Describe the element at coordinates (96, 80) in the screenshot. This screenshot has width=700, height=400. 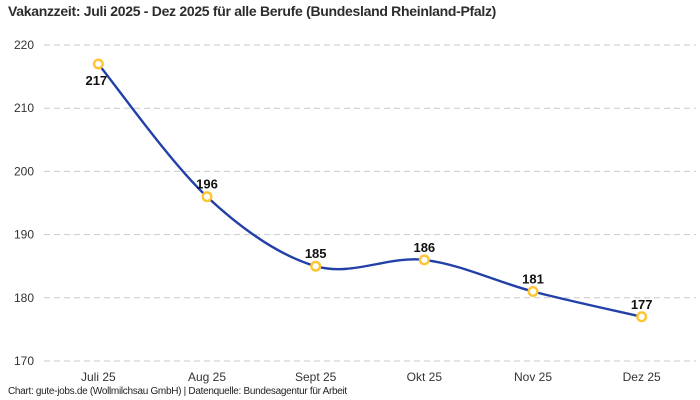
I see `data-point-label: 217` at that location.